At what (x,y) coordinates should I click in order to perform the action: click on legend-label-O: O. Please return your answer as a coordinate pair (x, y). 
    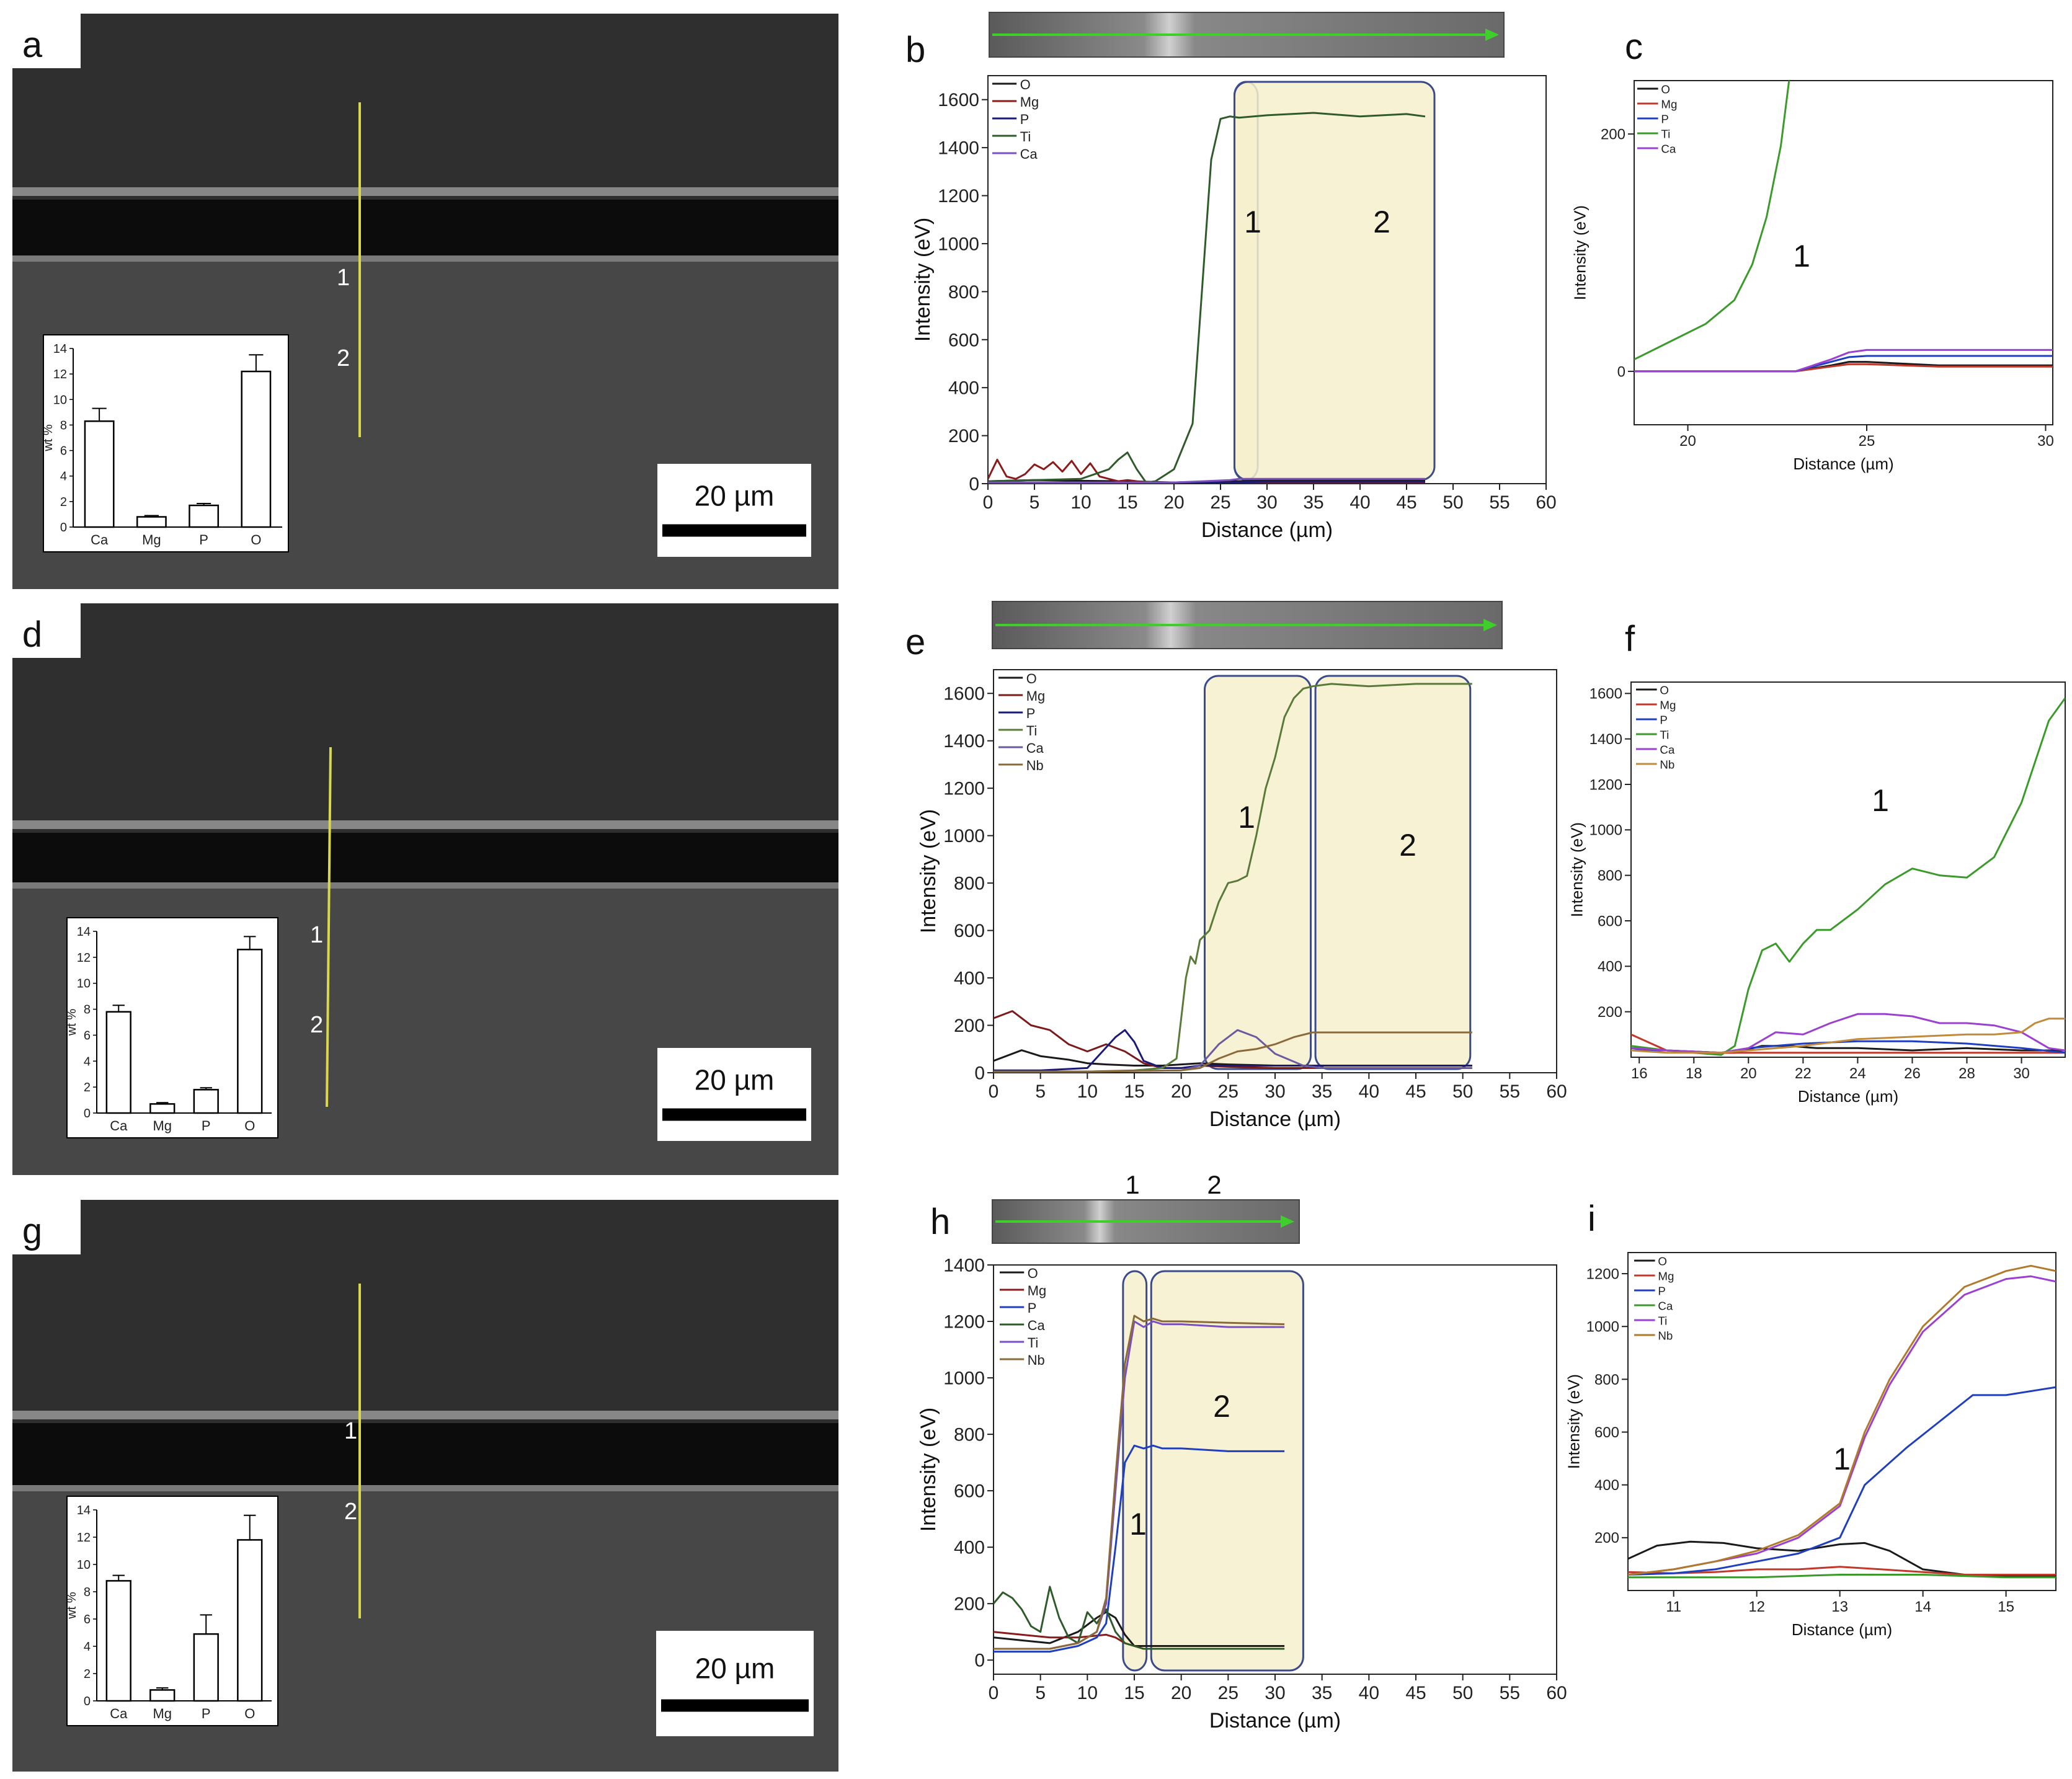
    Looking at the image, I should click on (1665, 690).